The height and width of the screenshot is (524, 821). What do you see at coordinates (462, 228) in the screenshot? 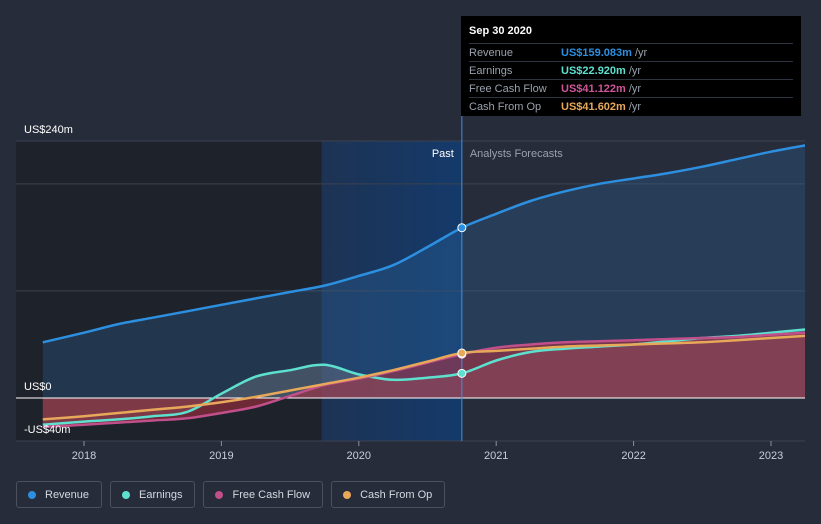
I see `revenue-marker` at bounding box center [462, 228].